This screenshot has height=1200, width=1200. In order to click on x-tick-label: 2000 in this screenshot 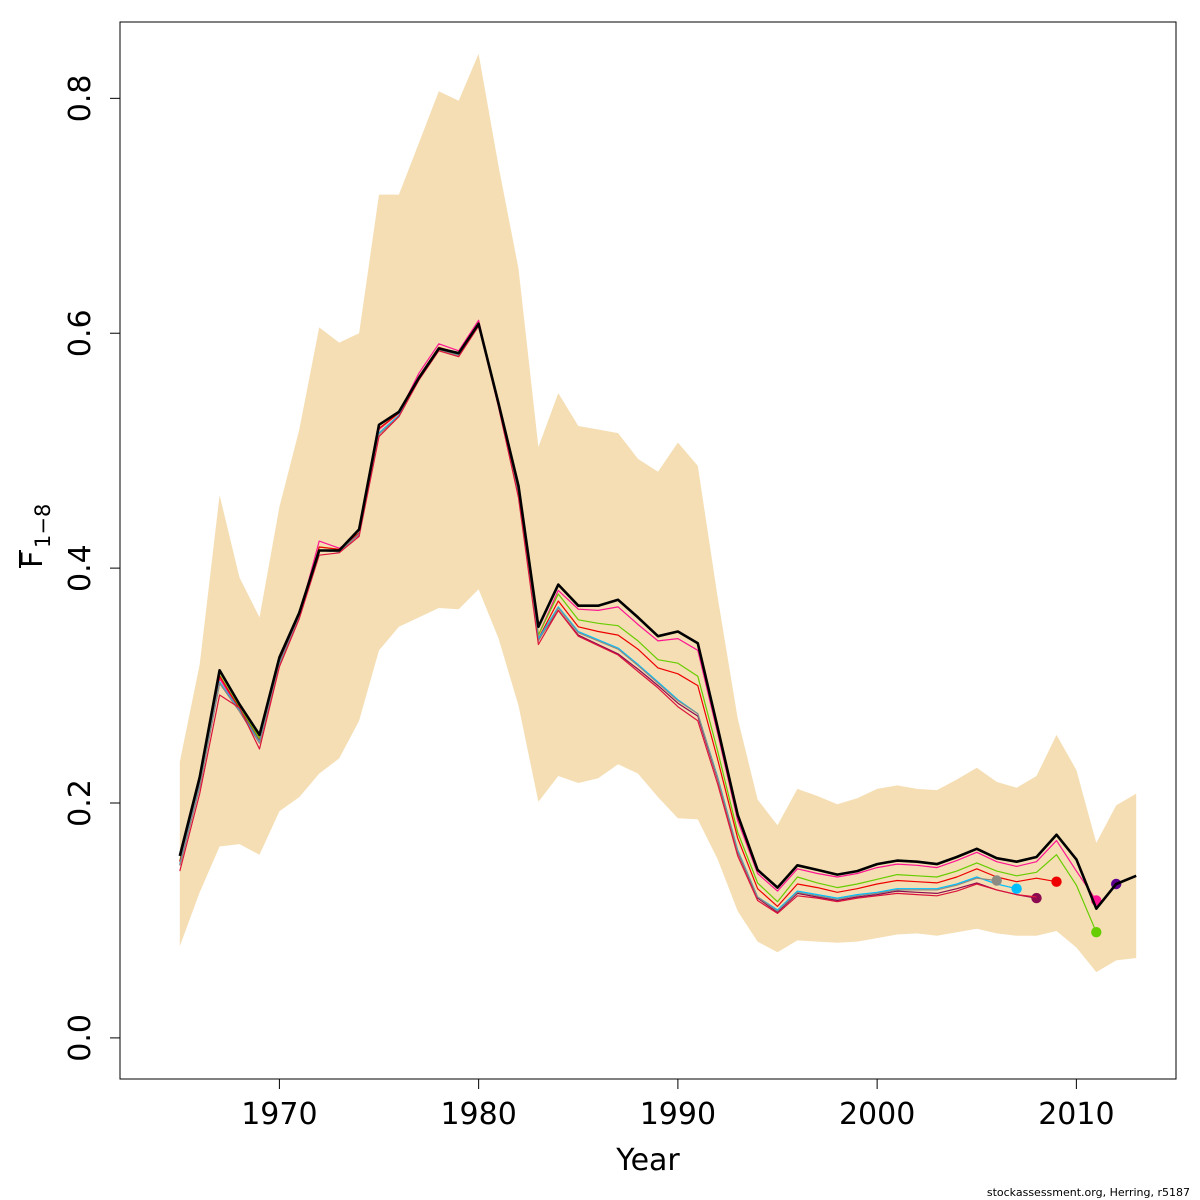, I will do `click(877, 1114)`.